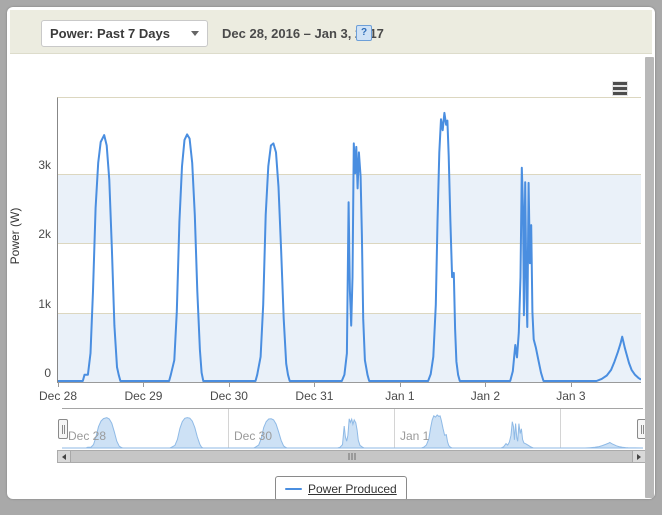  I want to click on chevron-down-icon, so click(195, 33).